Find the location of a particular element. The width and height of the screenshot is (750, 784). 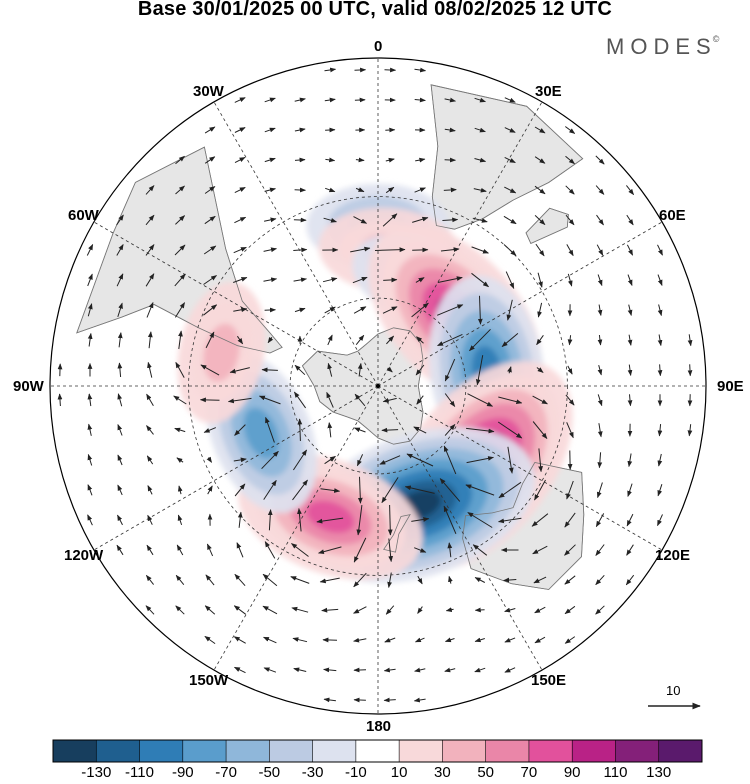

colorbar-tick-label: -10 is located at coordinates (356, 772).